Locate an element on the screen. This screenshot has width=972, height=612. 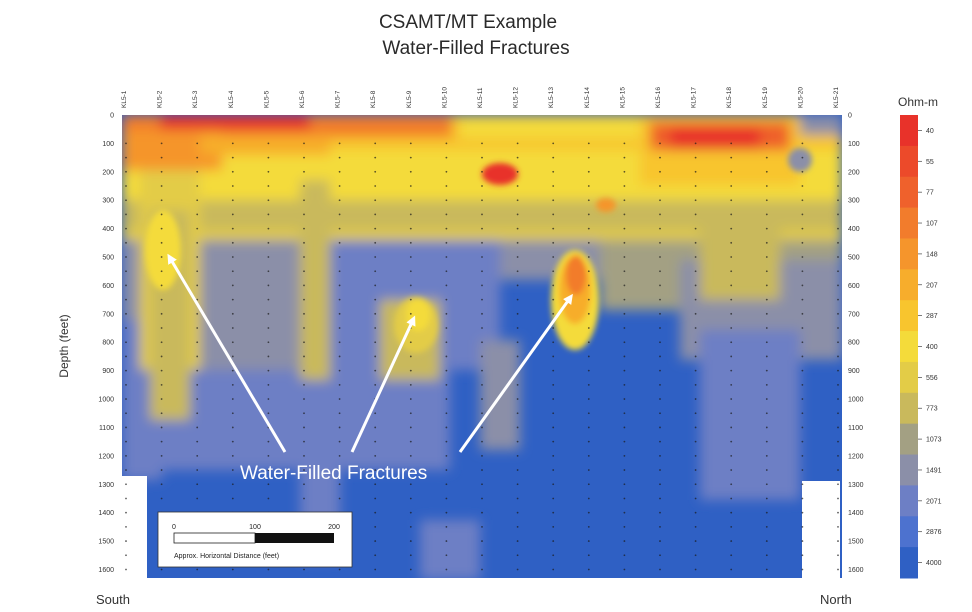
y-tick-left: 1400 is located at coordinates (106, 513).